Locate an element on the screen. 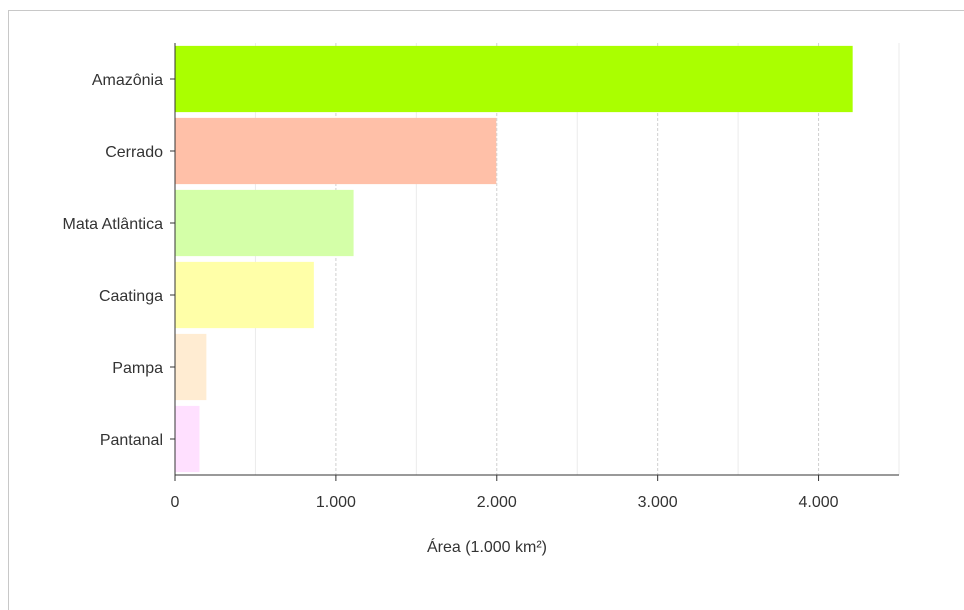 The width and height of the screenshot is (964, 610). x-tick-label: 0 is located at coordinates (175, 502).